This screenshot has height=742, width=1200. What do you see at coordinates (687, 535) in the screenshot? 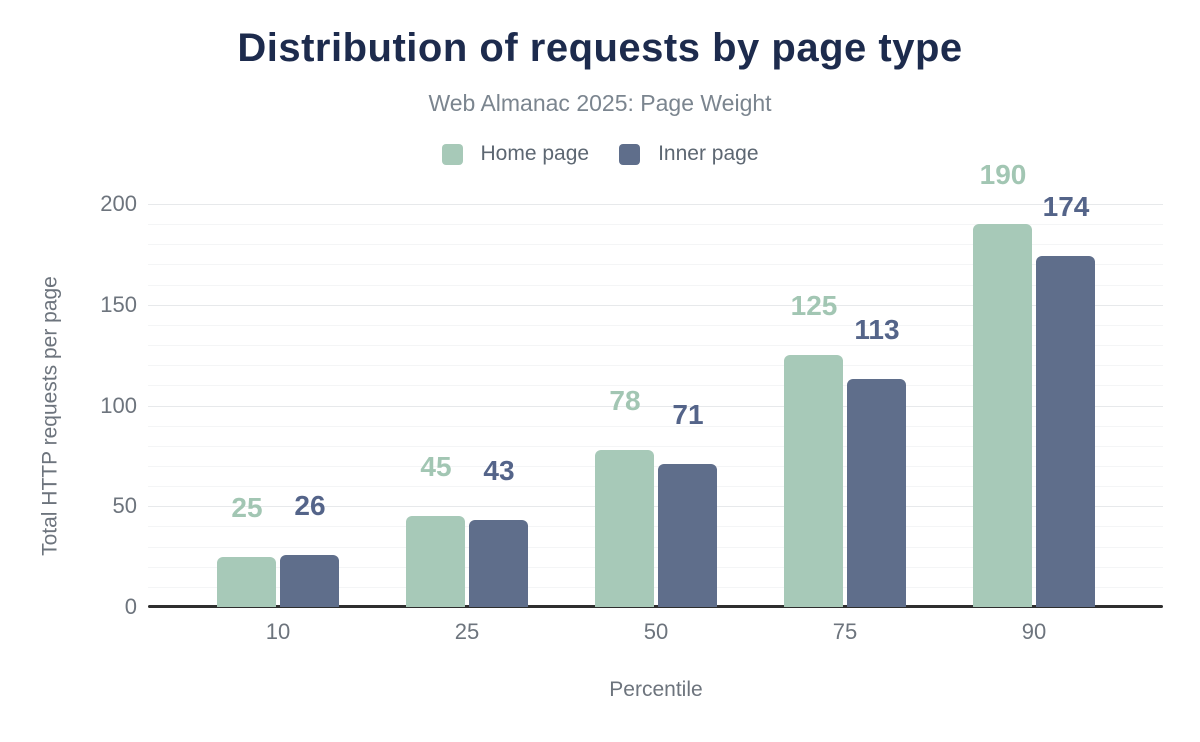
I see `bar-inner-page-p50` at bounding box center [687, 535].